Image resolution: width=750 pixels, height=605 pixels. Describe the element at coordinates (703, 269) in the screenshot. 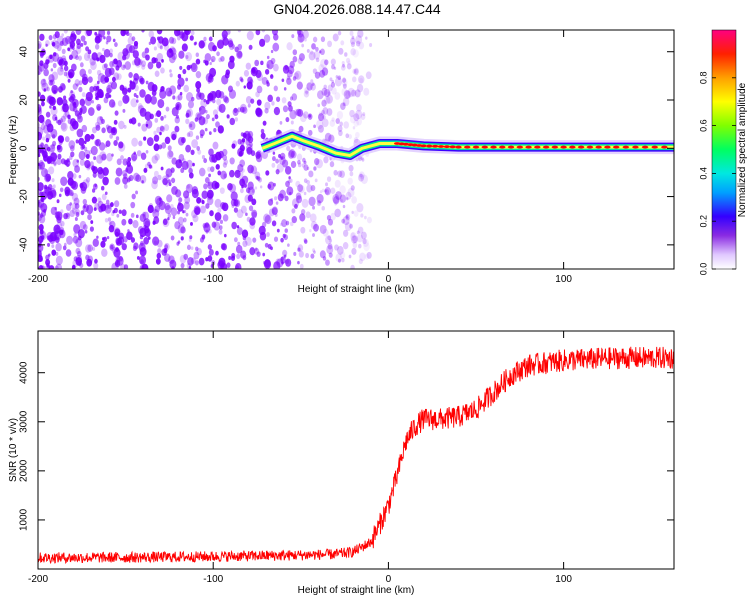

I see `colorbar-tick-label: 0.0` at that location.